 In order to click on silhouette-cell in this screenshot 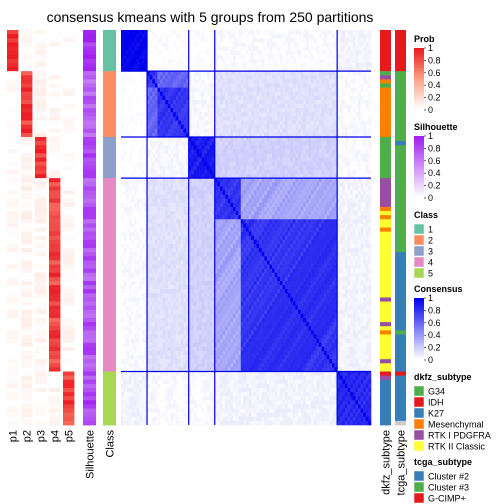, I will do `click(89, 411)`.